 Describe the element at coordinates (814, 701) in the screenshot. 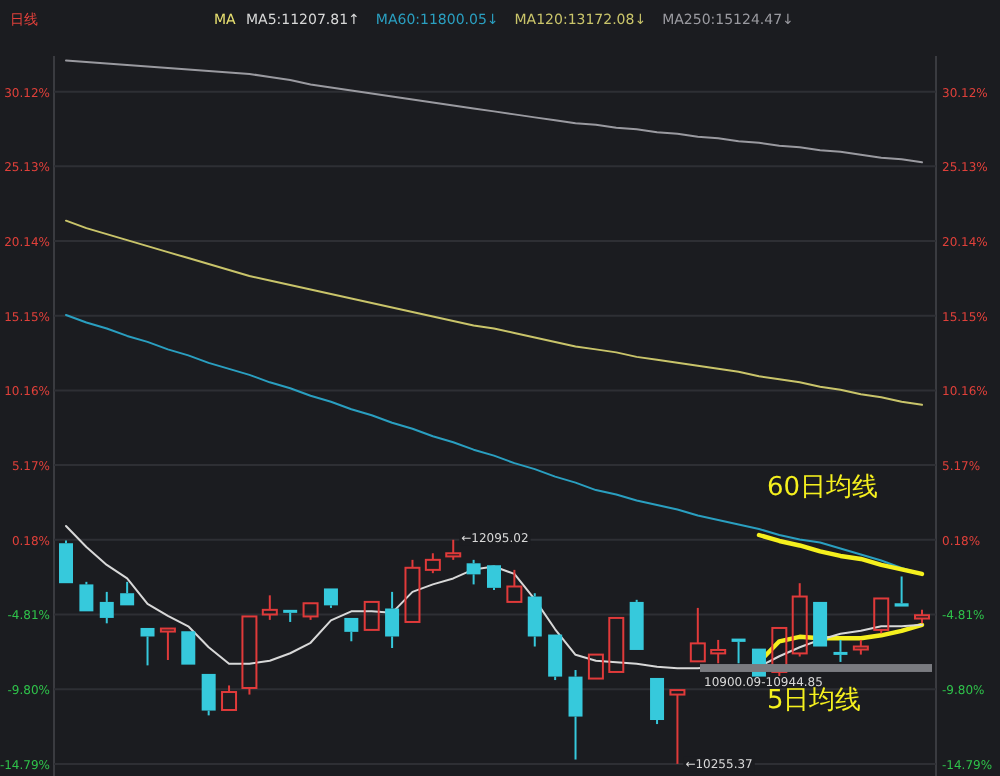

I see `series-label: 5日均线` at that location.